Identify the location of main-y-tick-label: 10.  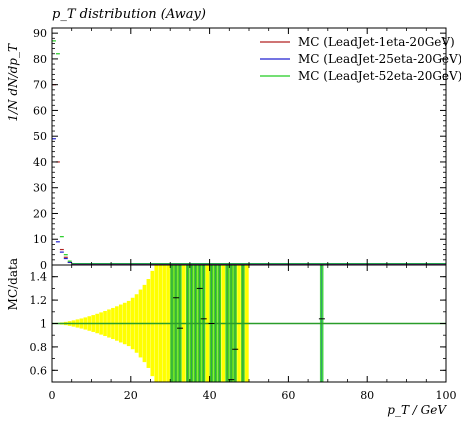
(40, 239).